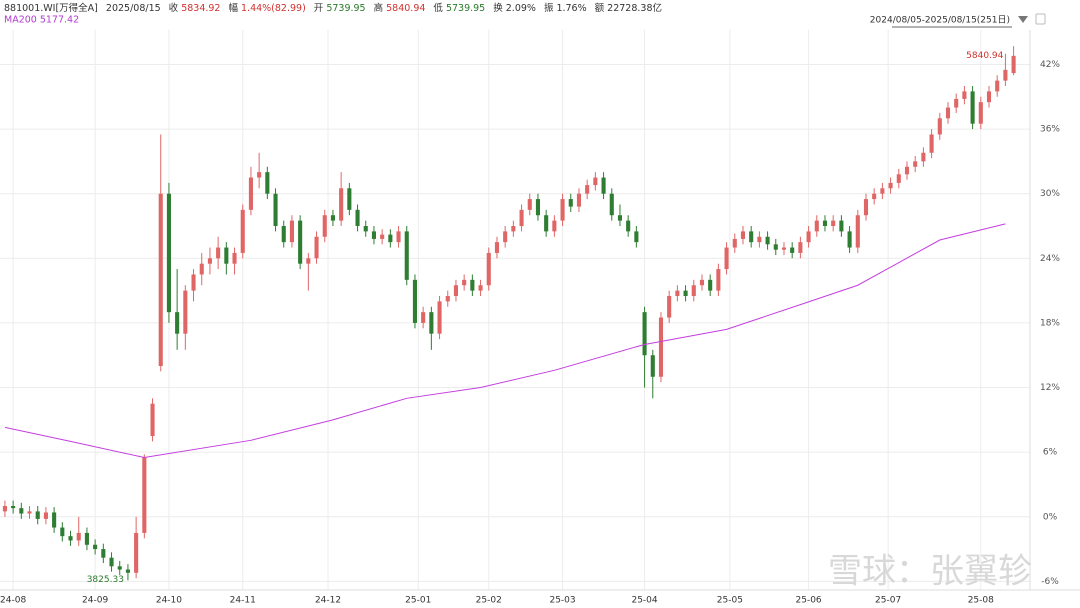  Describe the element at coordinates (13, 601) in the screenshot. I see `x-tick-label: 24-08` at that location.